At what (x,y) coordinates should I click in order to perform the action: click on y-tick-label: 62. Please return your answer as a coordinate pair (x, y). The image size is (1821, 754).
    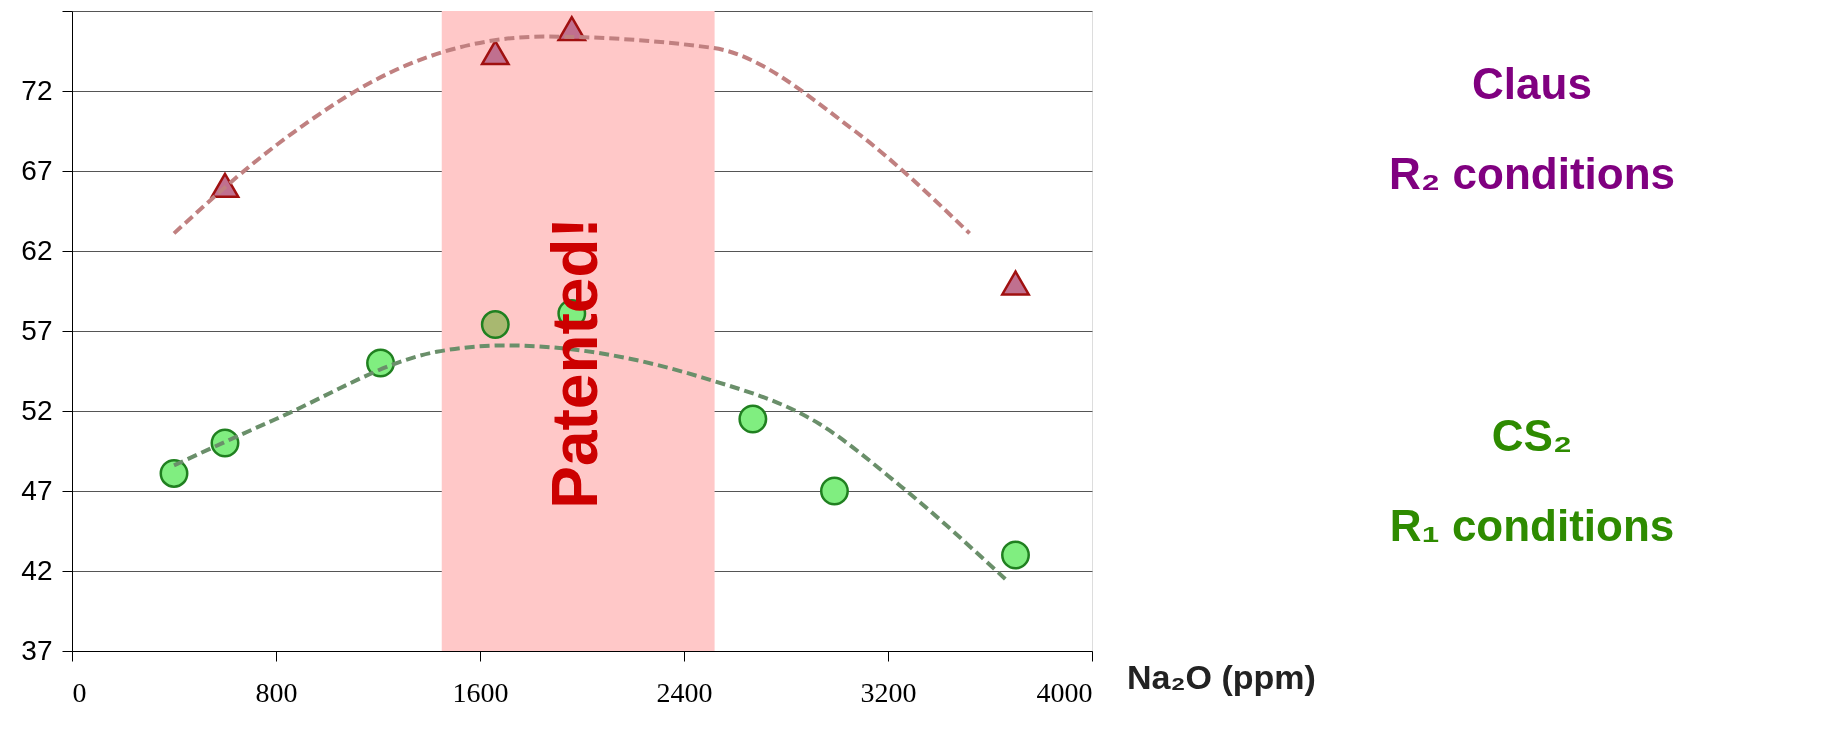
    Looking at the image, I should click on (37, 250).